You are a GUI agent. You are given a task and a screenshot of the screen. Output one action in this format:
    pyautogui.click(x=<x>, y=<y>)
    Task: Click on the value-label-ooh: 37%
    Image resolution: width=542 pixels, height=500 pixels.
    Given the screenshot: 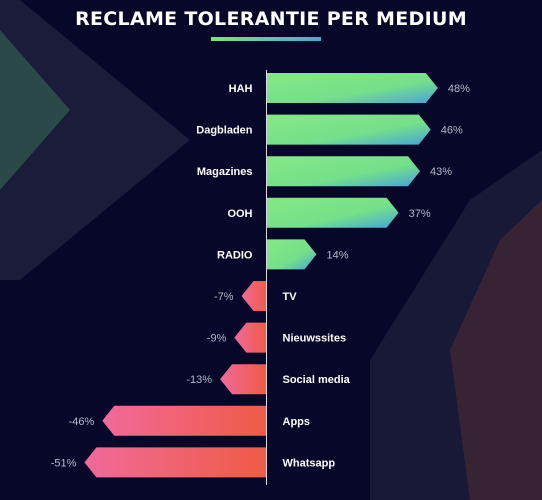 What is the action you would take?
    pyautogui.click(x=420, y=214)
    